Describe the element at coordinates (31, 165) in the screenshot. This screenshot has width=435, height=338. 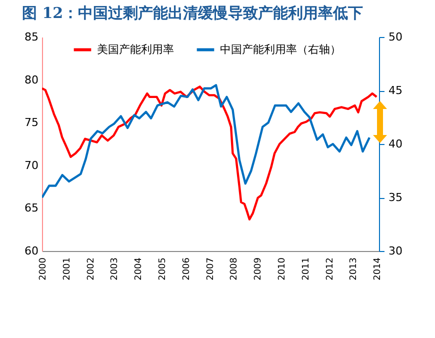
I see `y-tick-label: 70` at that location.